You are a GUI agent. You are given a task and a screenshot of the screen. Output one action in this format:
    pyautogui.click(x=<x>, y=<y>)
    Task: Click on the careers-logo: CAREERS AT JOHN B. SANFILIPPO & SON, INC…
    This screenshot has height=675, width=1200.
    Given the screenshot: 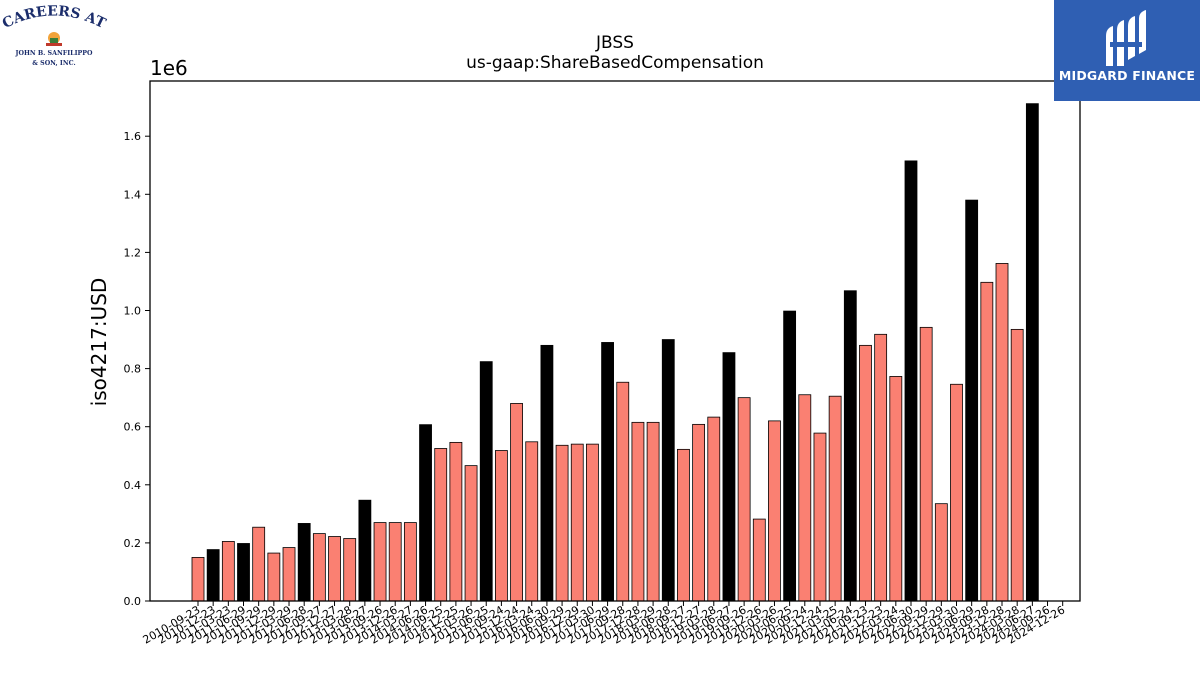 What is the action you would take?
    pyautogui.click(x=55, y=37)
    